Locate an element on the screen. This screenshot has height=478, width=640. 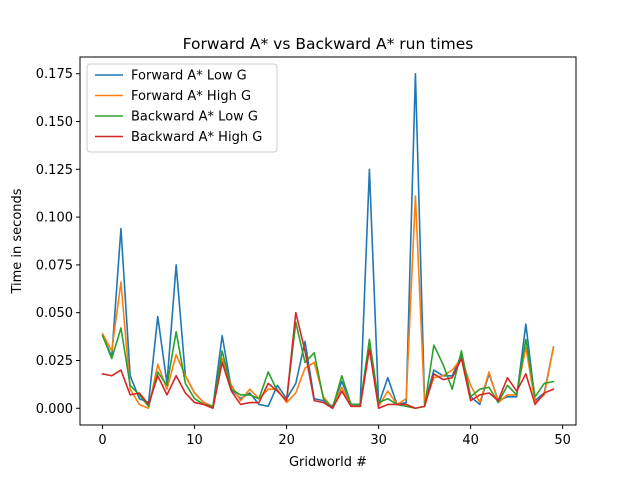
x-tick-label: 10 is located at coordinates (194, 440).